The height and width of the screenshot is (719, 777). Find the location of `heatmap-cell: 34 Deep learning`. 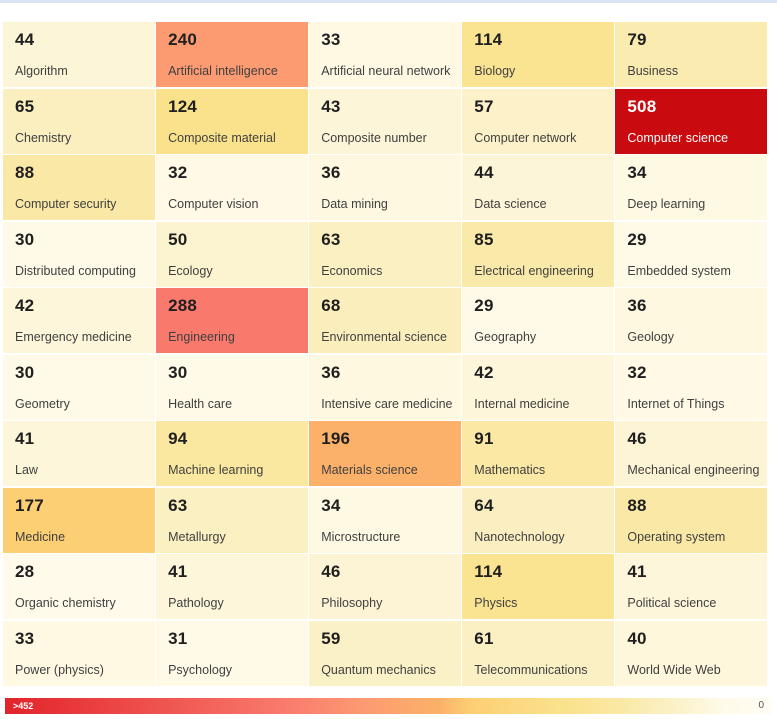

heatmap-cell: 34 Deep learning is located at coordinates (691, 187).